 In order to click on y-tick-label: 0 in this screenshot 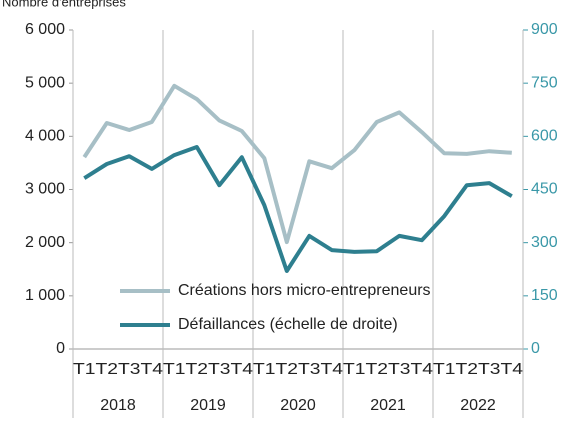, I will do `click(60, 348)`.